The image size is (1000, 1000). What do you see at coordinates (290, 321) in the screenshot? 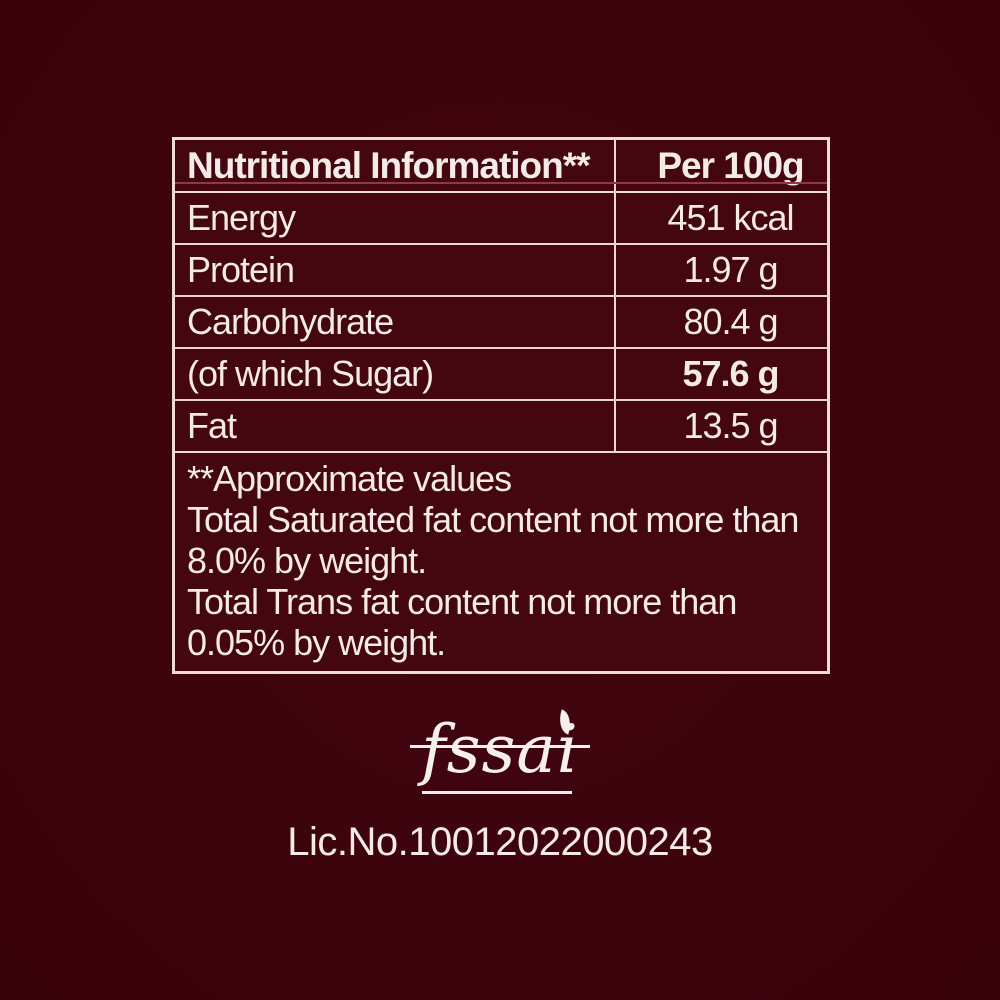
I see `row-label: Carbohydrate` at bounding box center [290, 321].